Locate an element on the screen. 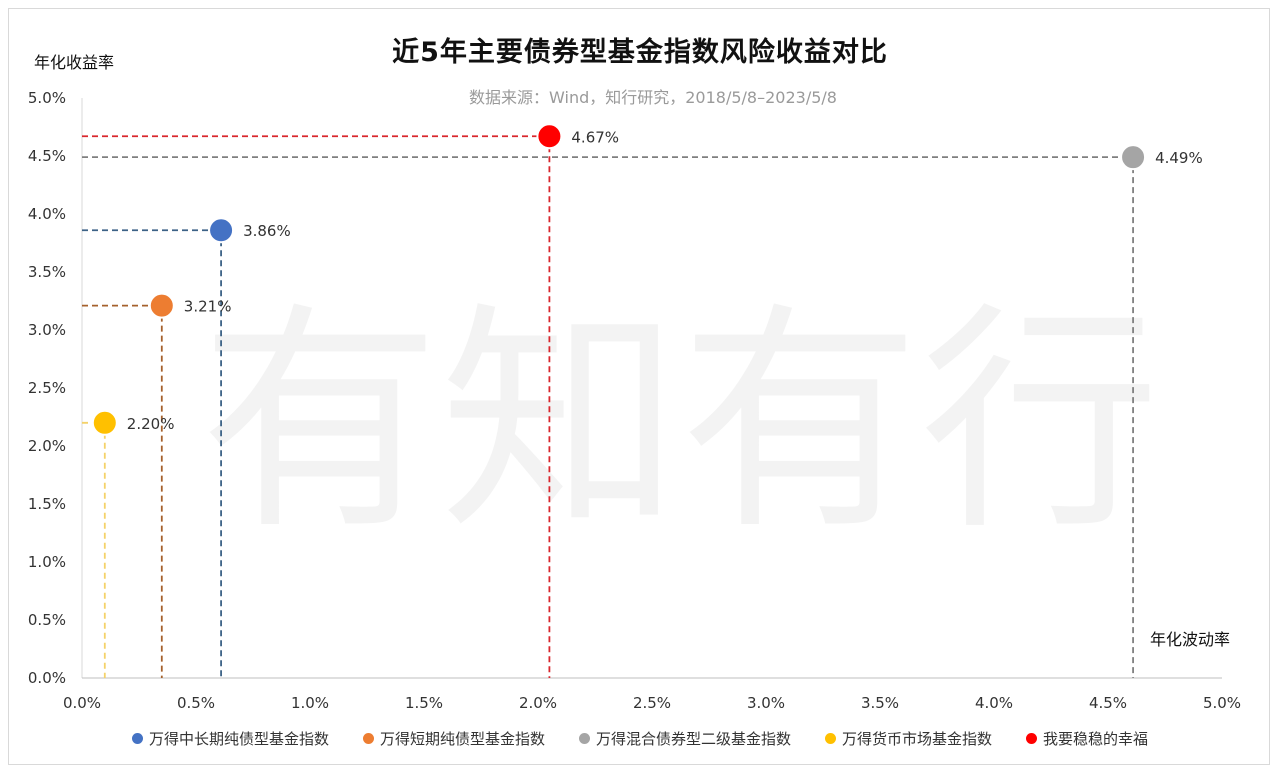  x-tick-label: 0.5% is located at coordinates (196, 703).